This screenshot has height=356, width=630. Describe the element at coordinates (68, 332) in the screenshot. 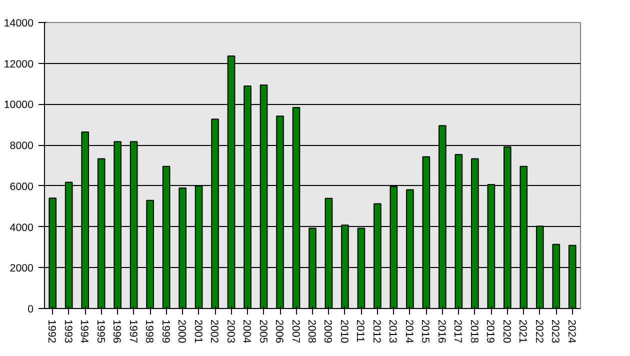

I see `x-tick-label: 1993` at that location.